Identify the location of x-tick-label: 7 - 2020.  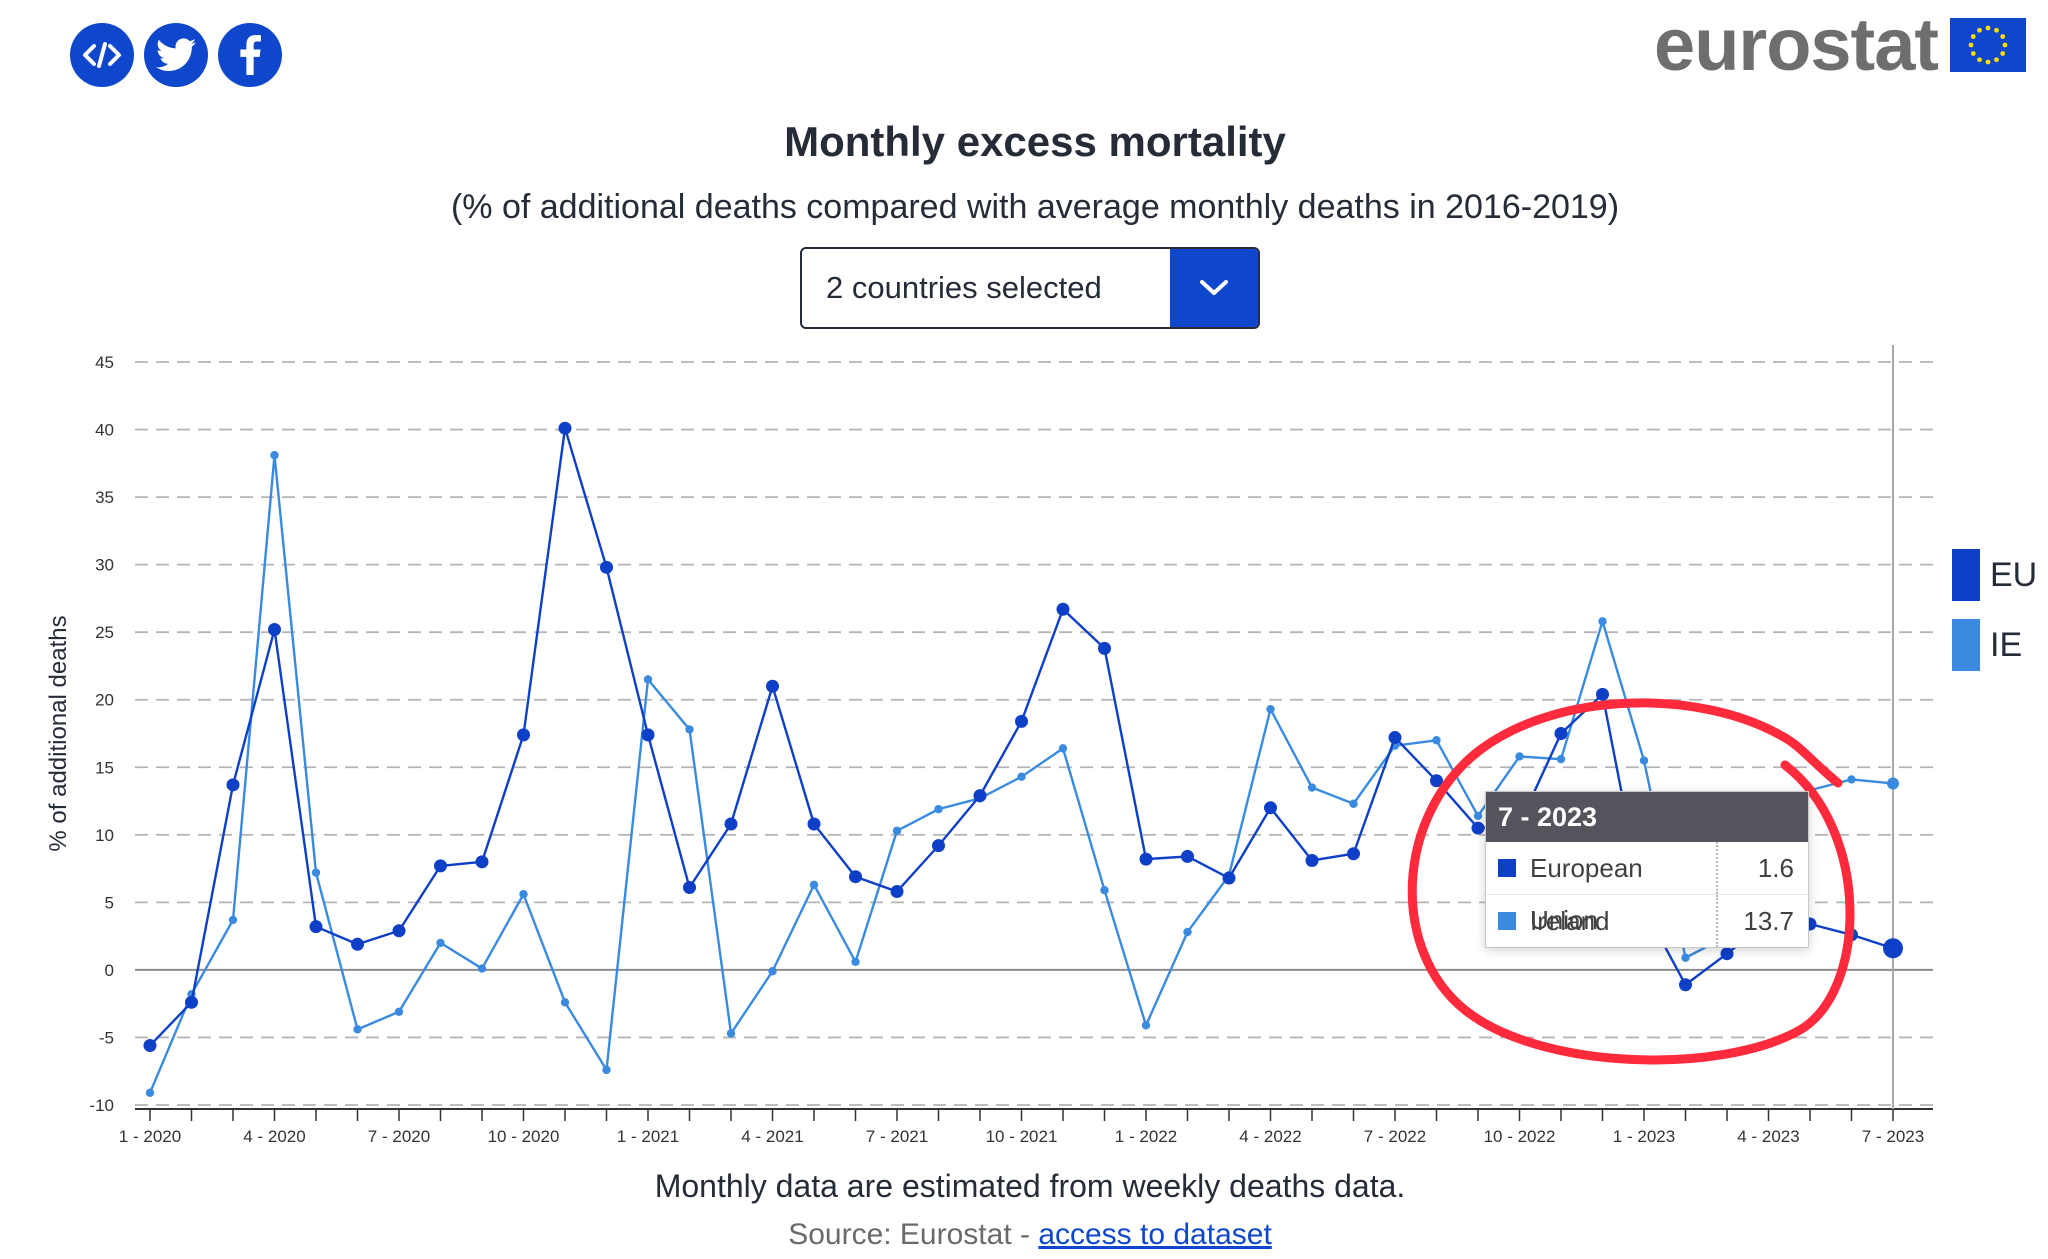
(399, 1136).